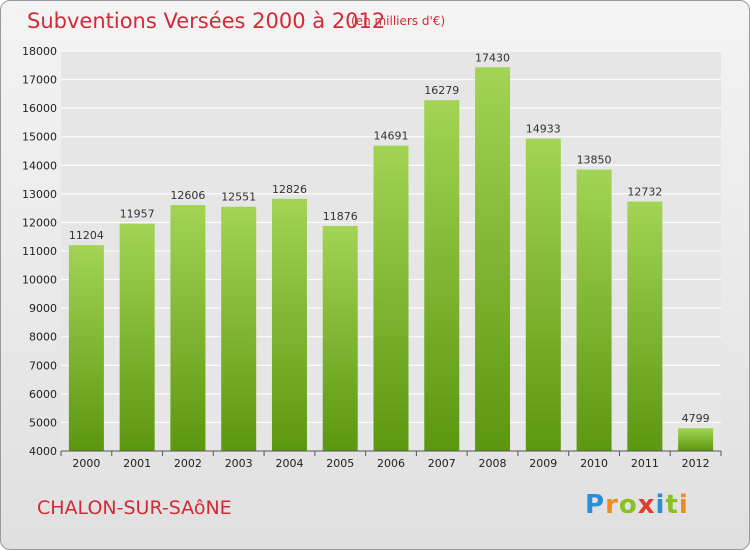 The image size is (750, 550). What do you see at coordinates (187, 195) in the screenshot?
I see `data-label: 12606` at bounding box center [187, 195].